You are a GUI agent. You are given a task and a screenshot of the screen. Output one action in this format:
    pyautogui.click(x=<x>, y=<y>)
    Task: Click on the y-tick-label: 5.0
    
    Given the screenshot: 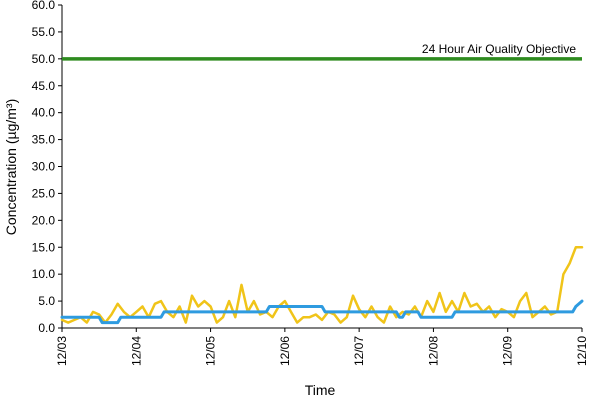 What is the action you would take?
    pyautogui.click(x=46, y=301)
    